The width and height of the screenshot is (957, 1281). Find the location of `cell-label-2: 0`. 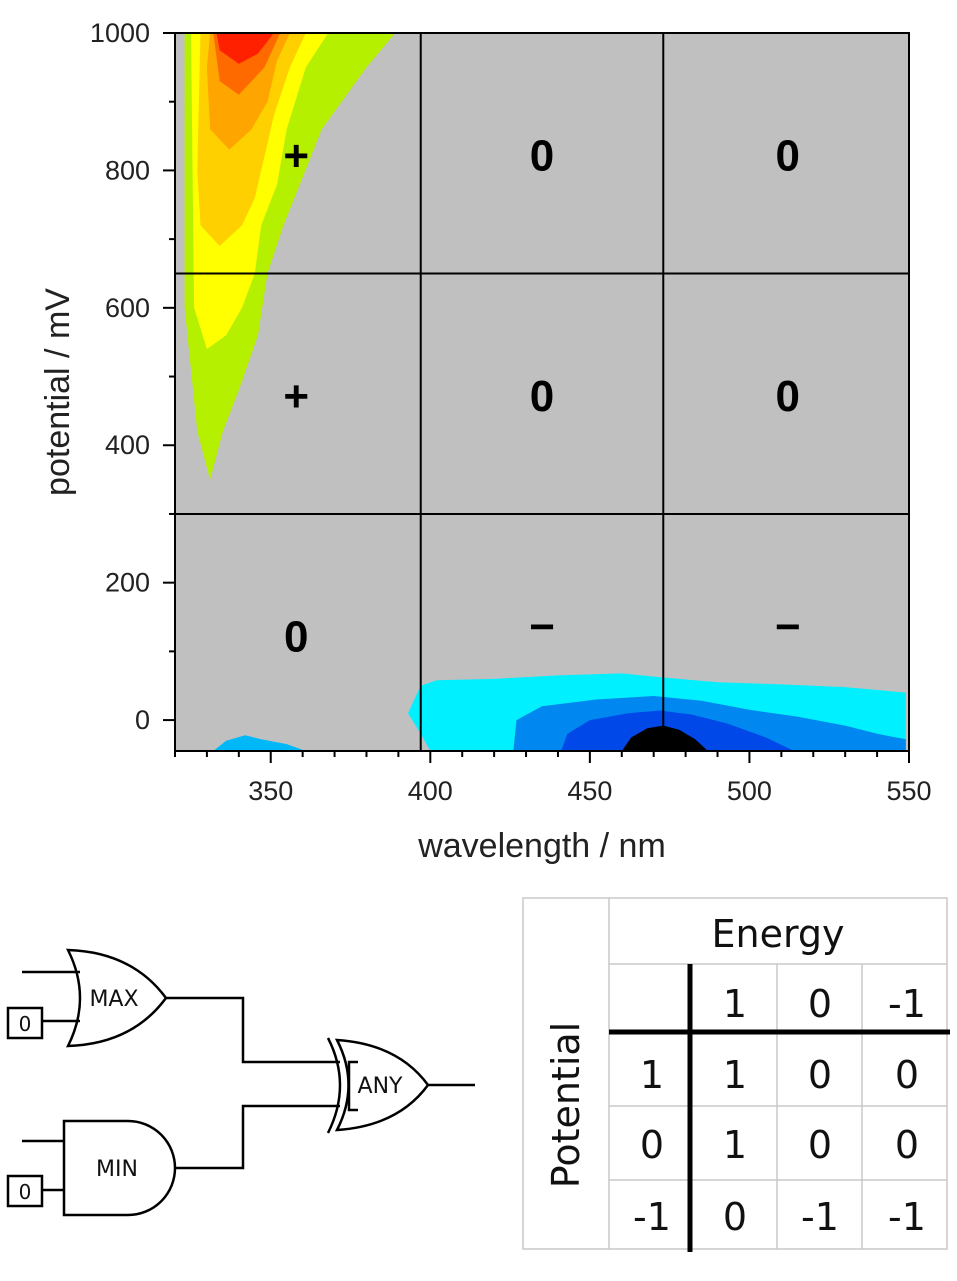

cell-label-2: 0 is located at coordinates (542, 156).